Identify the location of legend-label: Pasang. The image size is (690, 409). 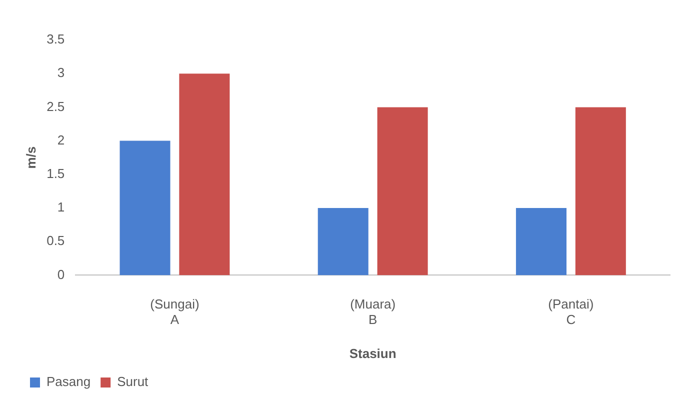
(68, 382).